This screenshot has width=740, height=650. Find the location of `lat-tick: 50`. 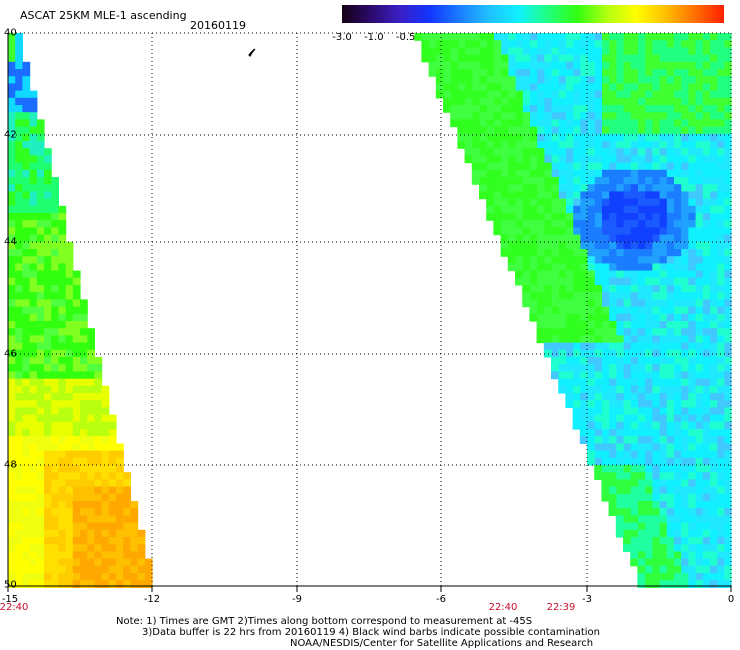

lat-tick: 50 is located at coordinates (10, 585).